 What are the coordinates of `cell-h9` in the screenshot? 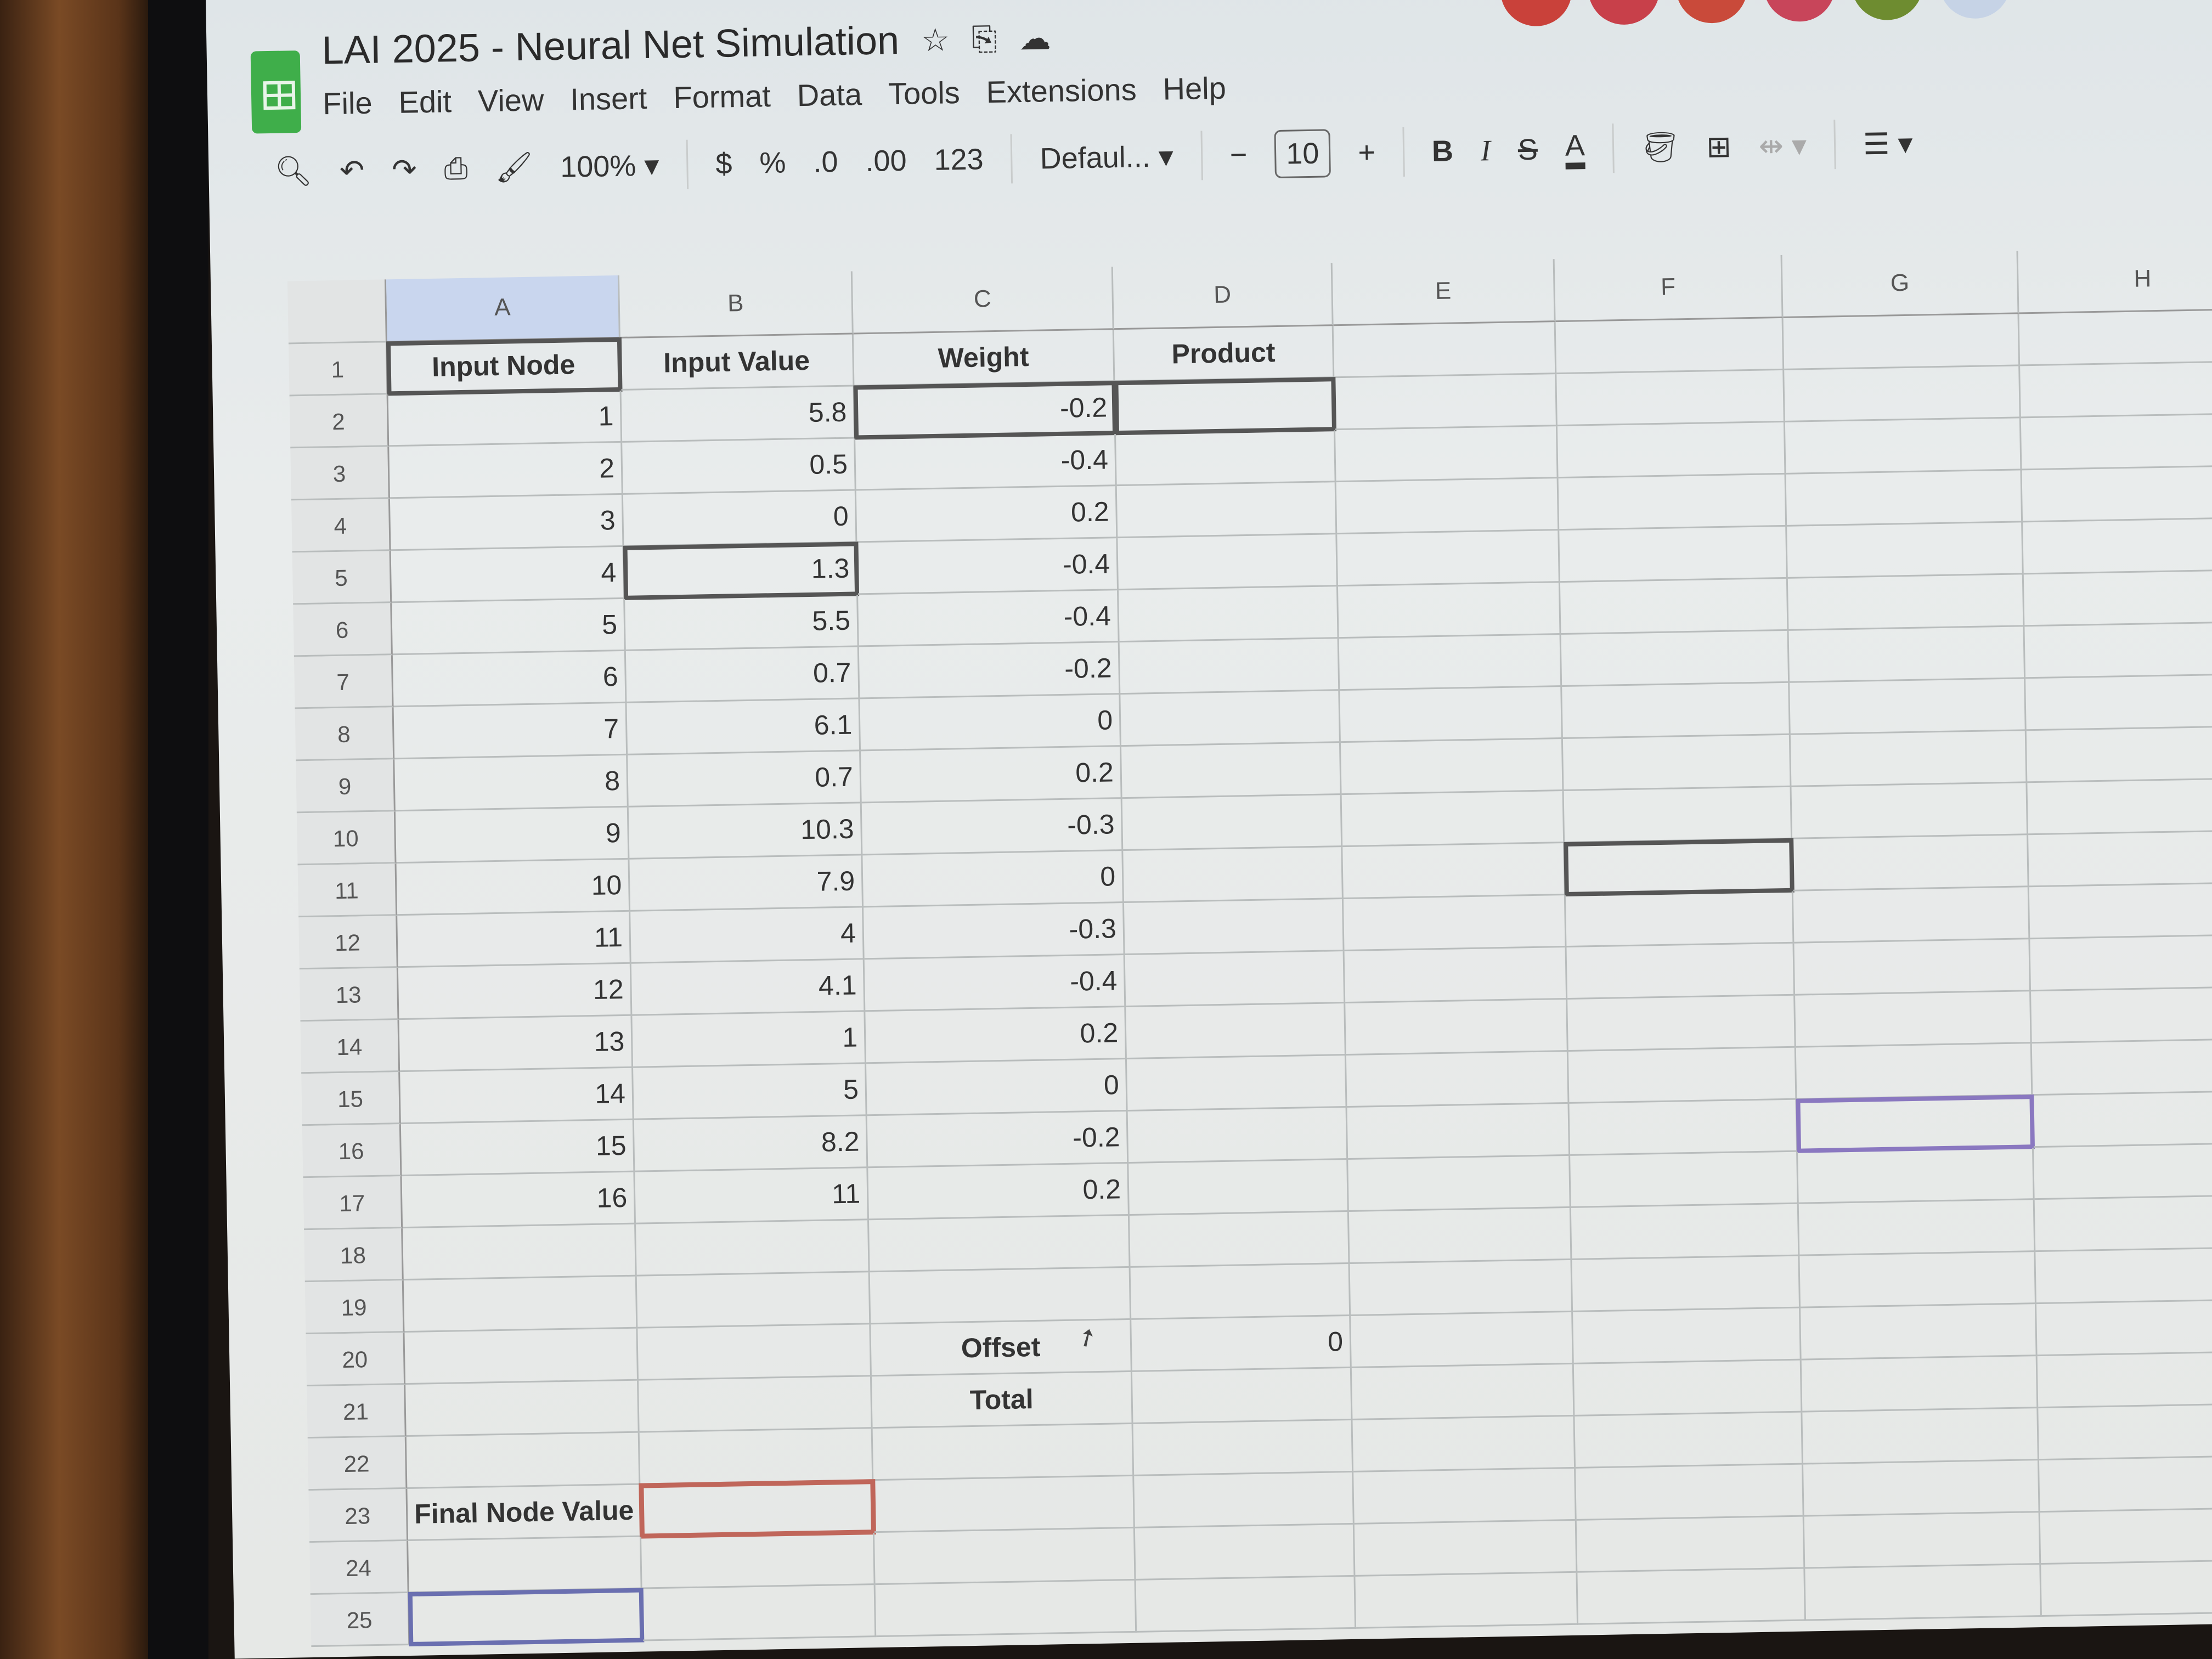 It's located at (2119, 754).